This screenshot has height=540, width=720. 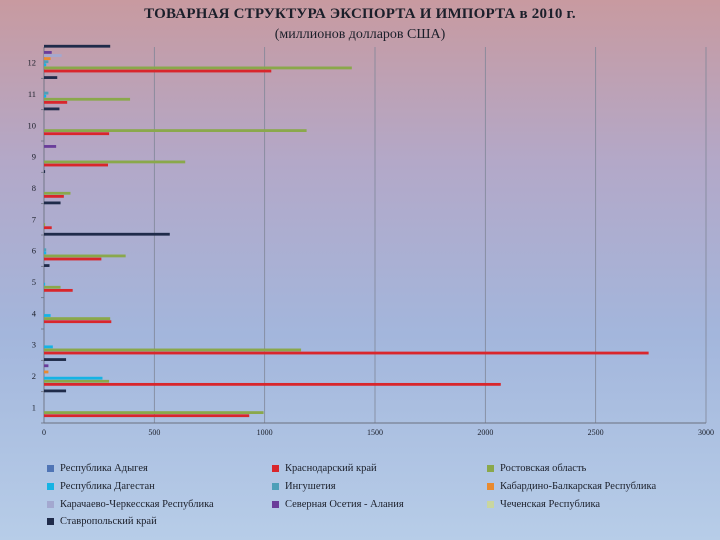 What do you see at coordinates (34, 251) in the screenshot?
I see `category-label: 6` at bounding box center [34, 251].